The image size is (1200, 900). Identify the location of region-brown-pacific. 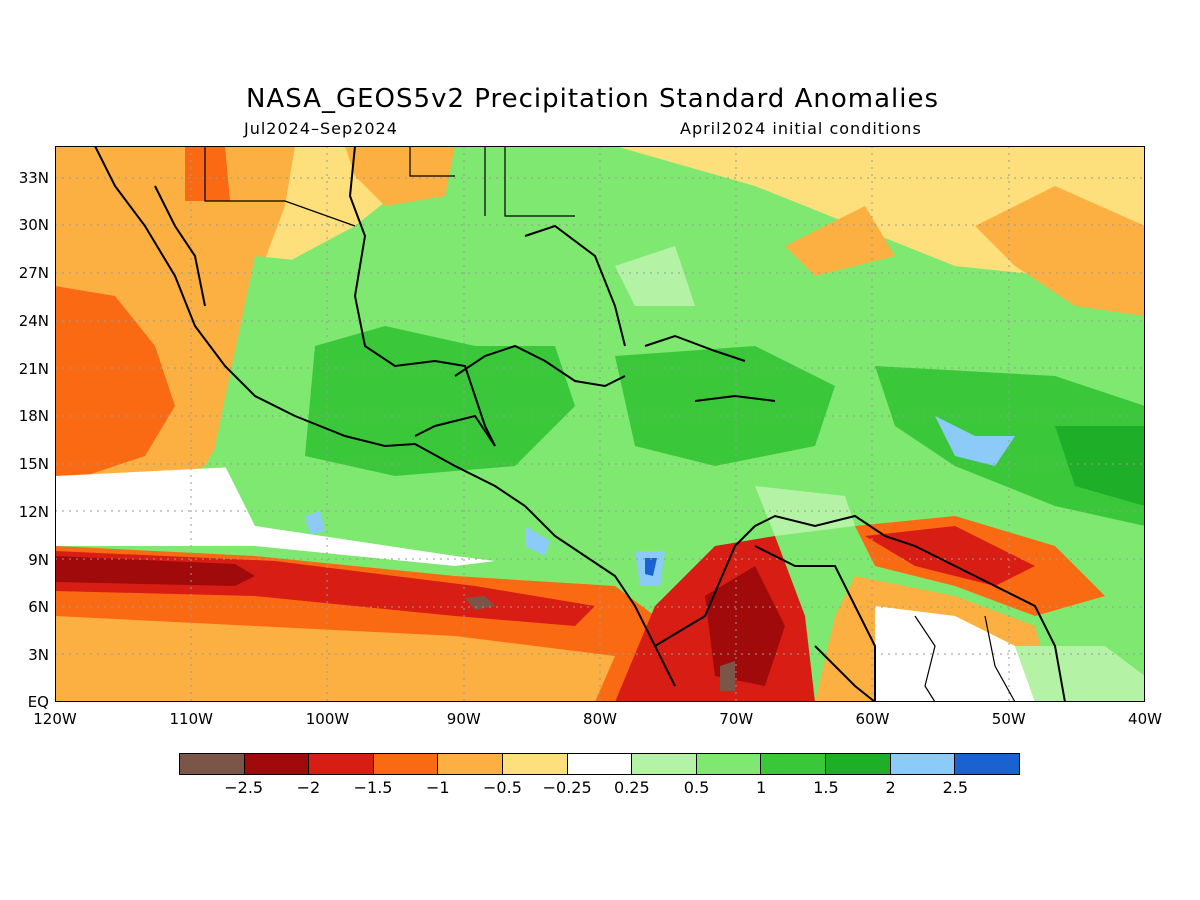
(480, 603).